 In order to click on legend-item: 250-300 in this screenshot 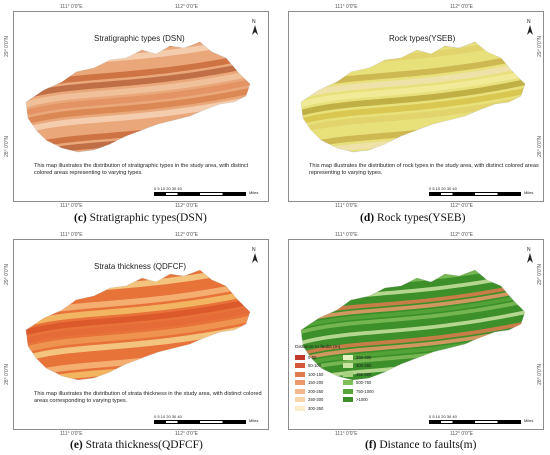, I will do `click(309, 400)`.